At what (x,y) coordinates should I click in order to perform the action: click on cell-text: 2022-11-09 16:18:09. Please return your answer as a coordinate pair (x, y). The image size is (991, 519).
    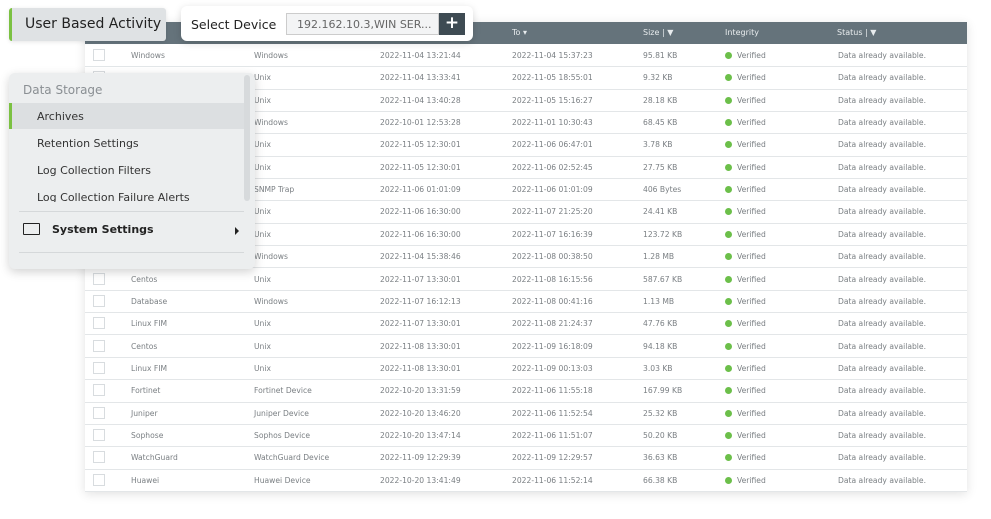
    Looking at the image, I should click on (552, 346).